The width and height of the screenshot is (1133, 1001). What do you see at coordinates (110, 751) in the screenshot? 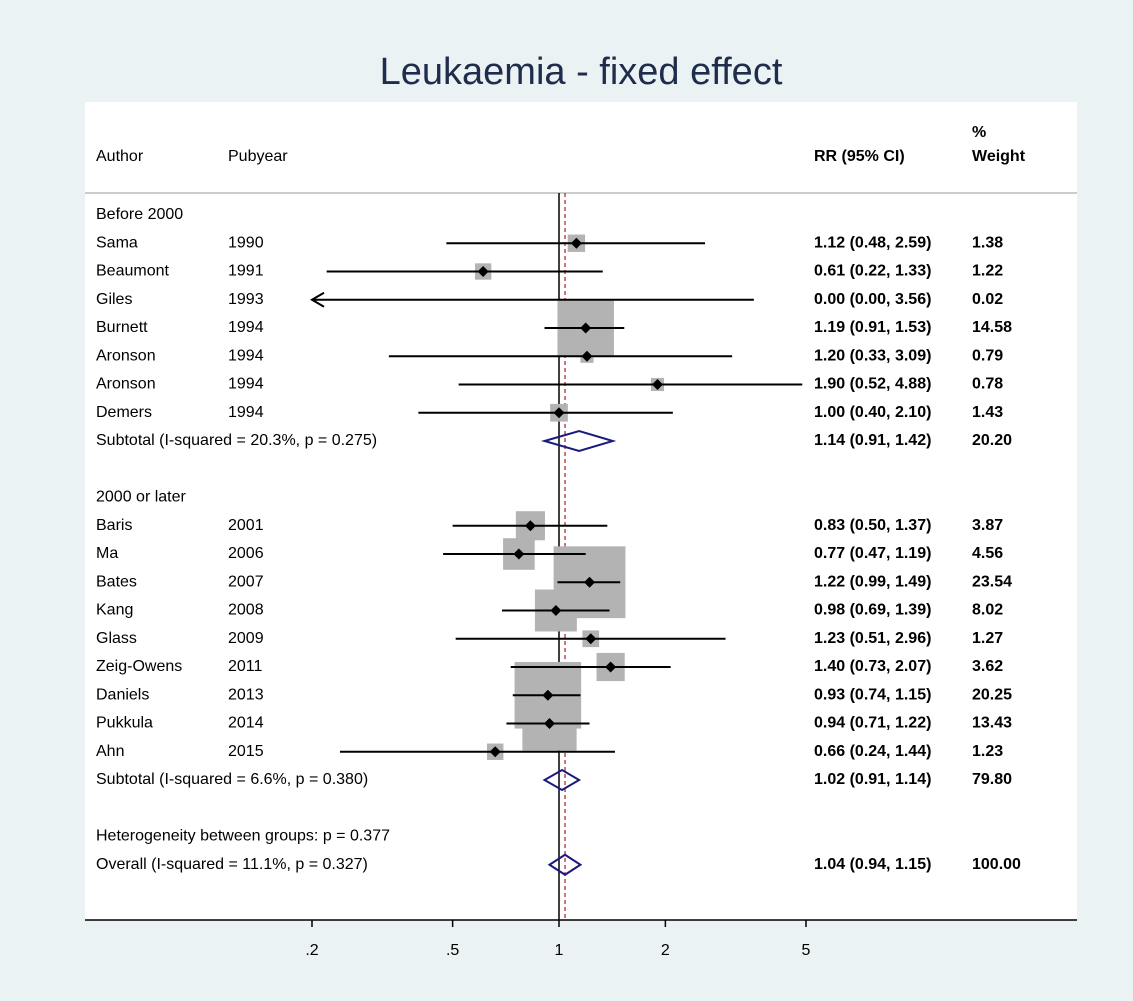
I see `study-author: Ahn` at bounding box center [110, 751].